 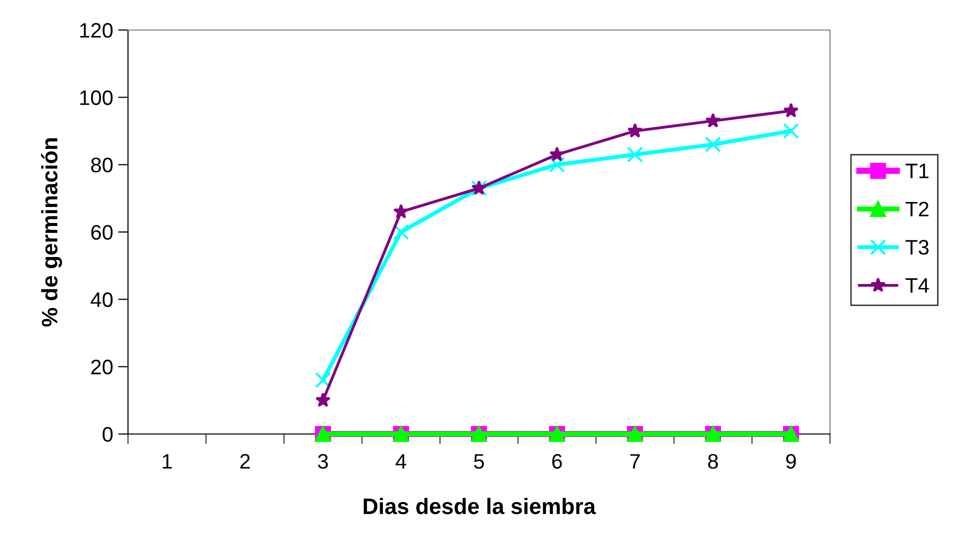 I want to click on y-tick-label: 120, so click(x=96, y=30).